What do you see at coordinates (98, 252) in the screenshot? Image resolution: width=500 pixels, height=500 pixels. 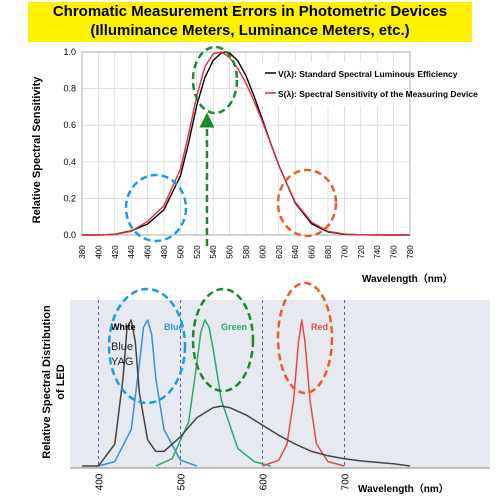 I see `x-tick-label: 400` at bounding box center [98, 252].